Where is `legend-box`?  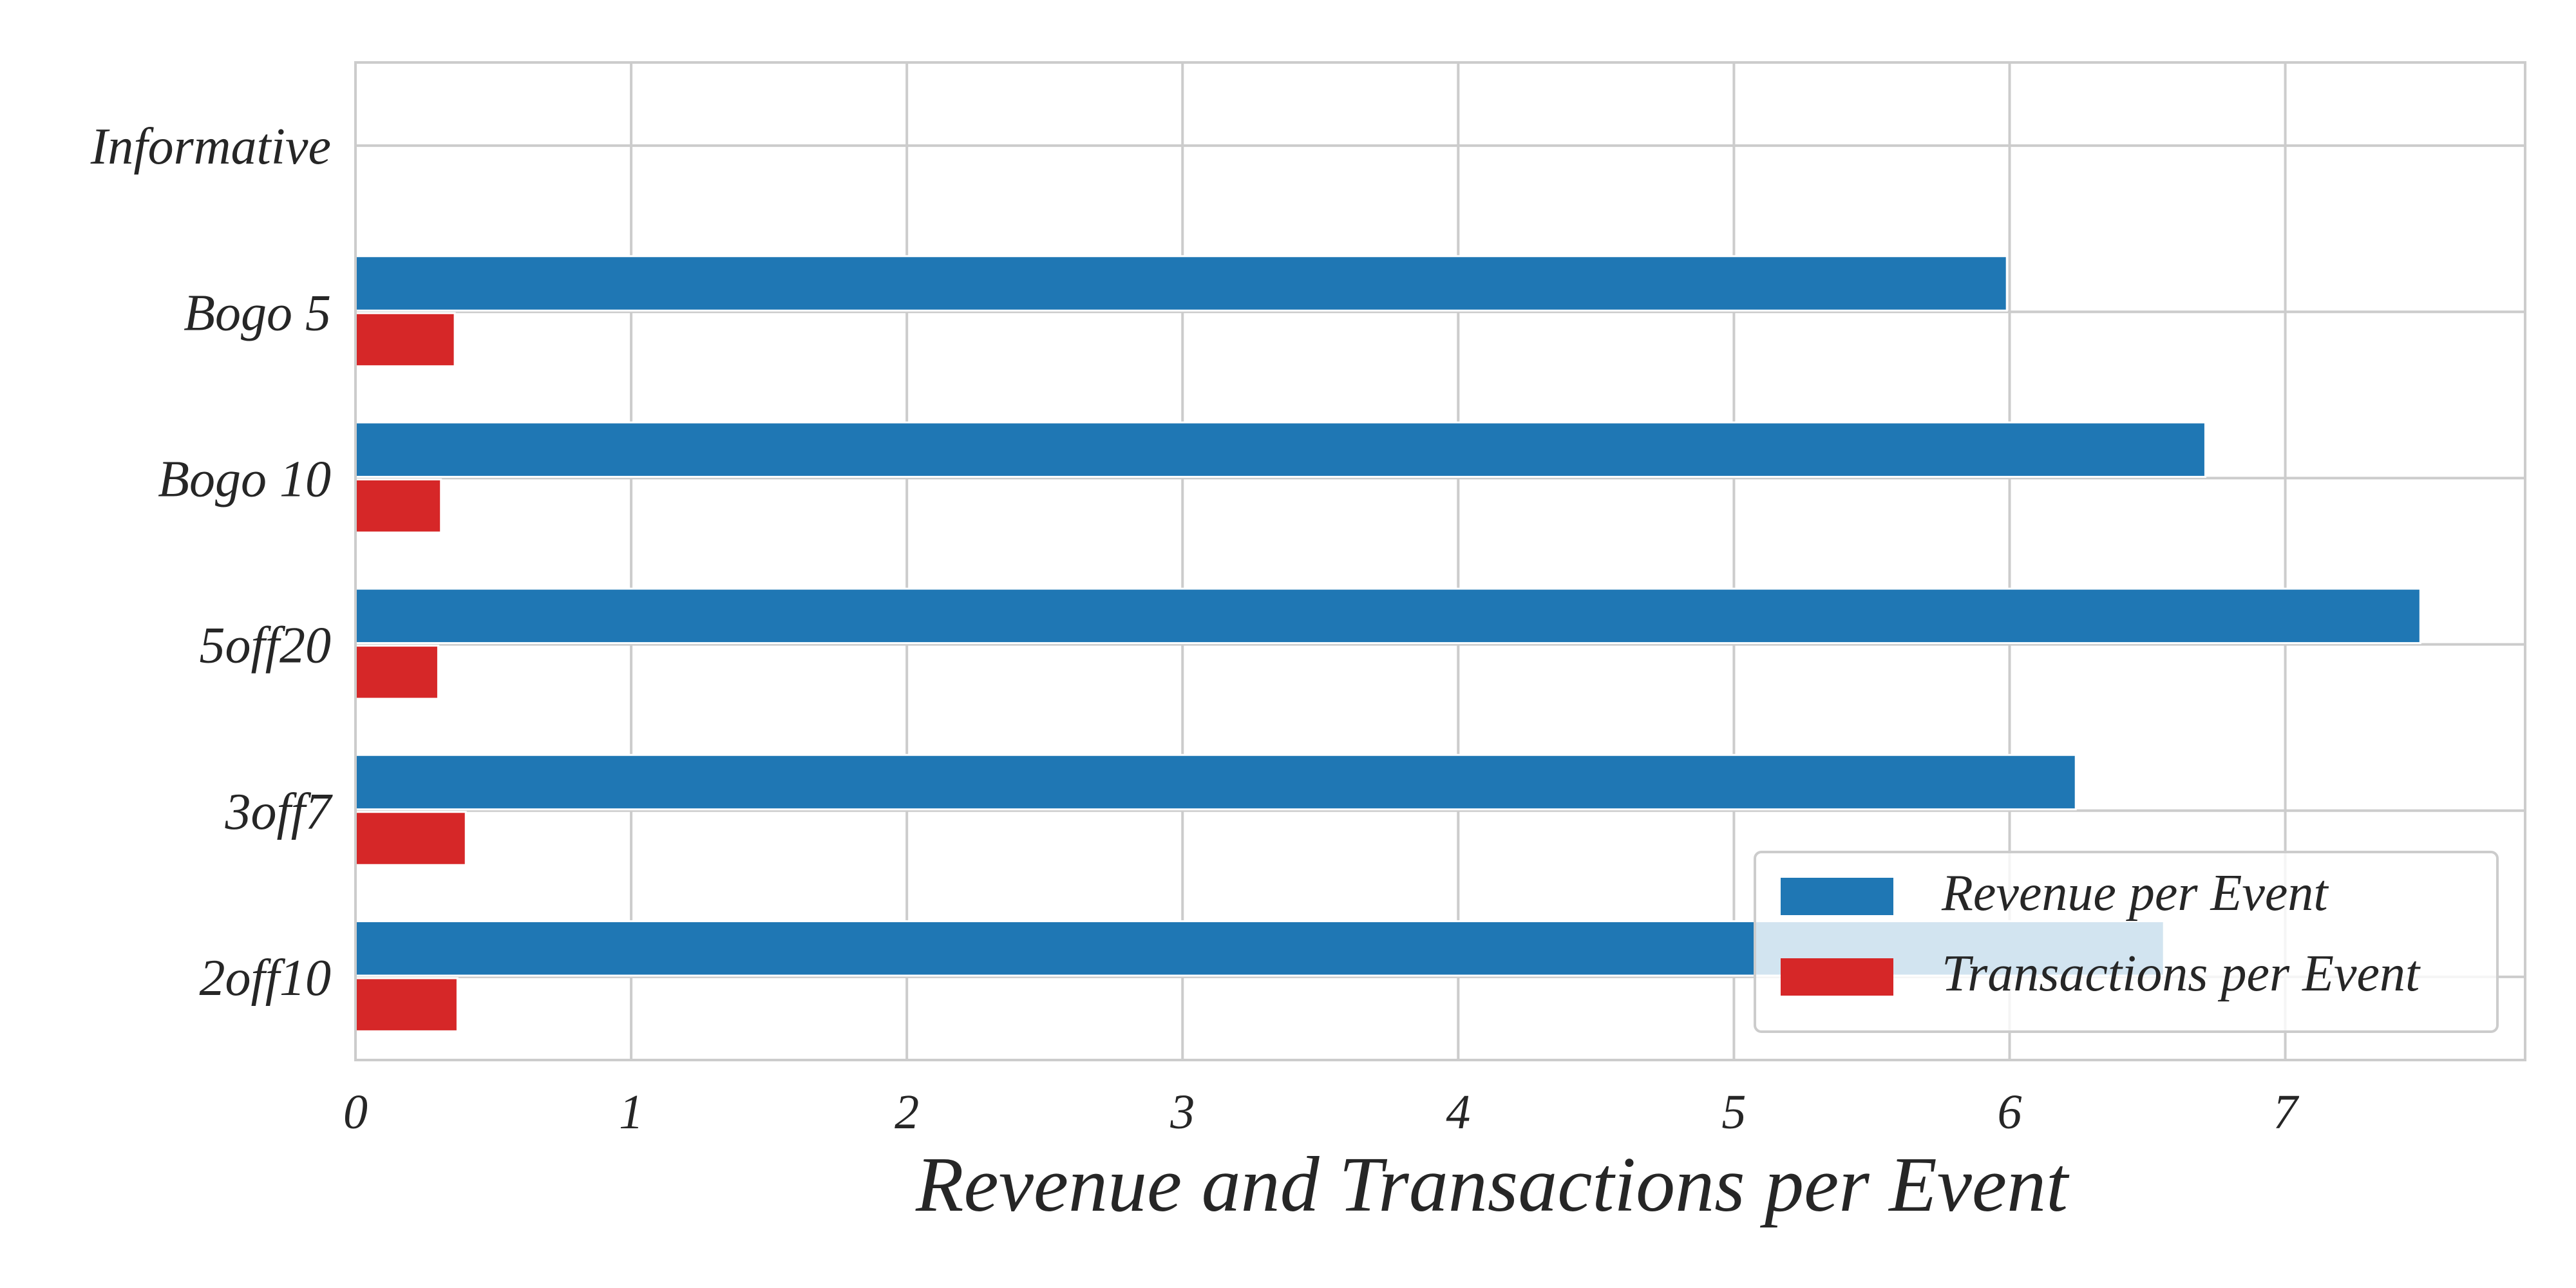
legend-box is located at coordinates (2126, 942).